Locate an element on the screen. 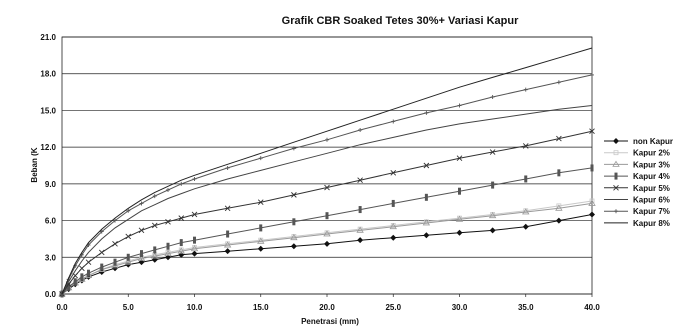 Image resolution: width=688 pixels, height=331 pixels. legend-label: Kapur 6% is located at coordinates (651, 200).